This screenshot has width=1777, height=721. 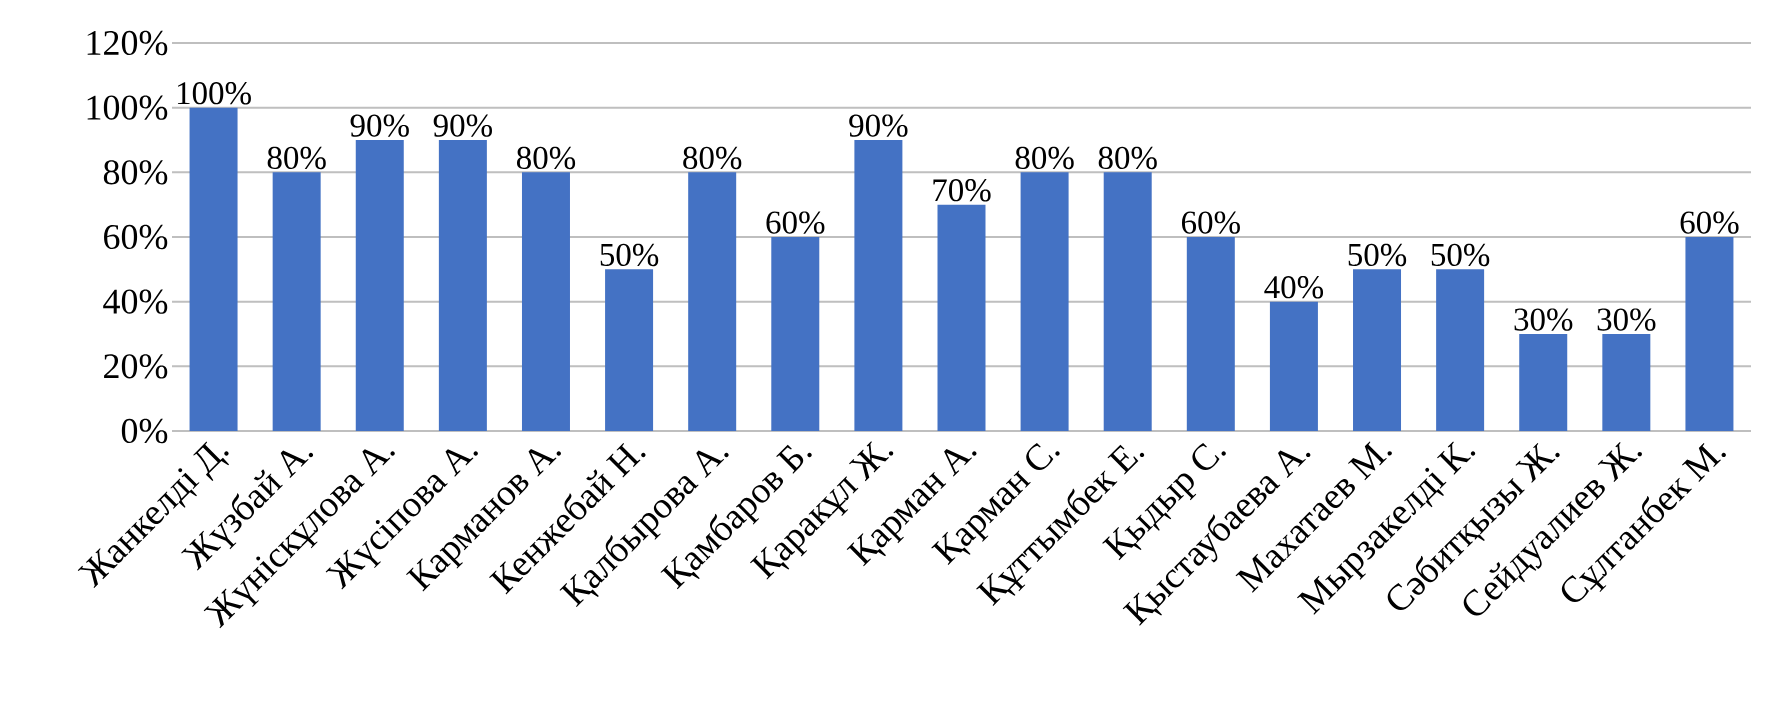 What do you see at coordinates (127, 43) in the screenshot?
I see `y-tick-label: 120%` at bounding box center [127, 43].